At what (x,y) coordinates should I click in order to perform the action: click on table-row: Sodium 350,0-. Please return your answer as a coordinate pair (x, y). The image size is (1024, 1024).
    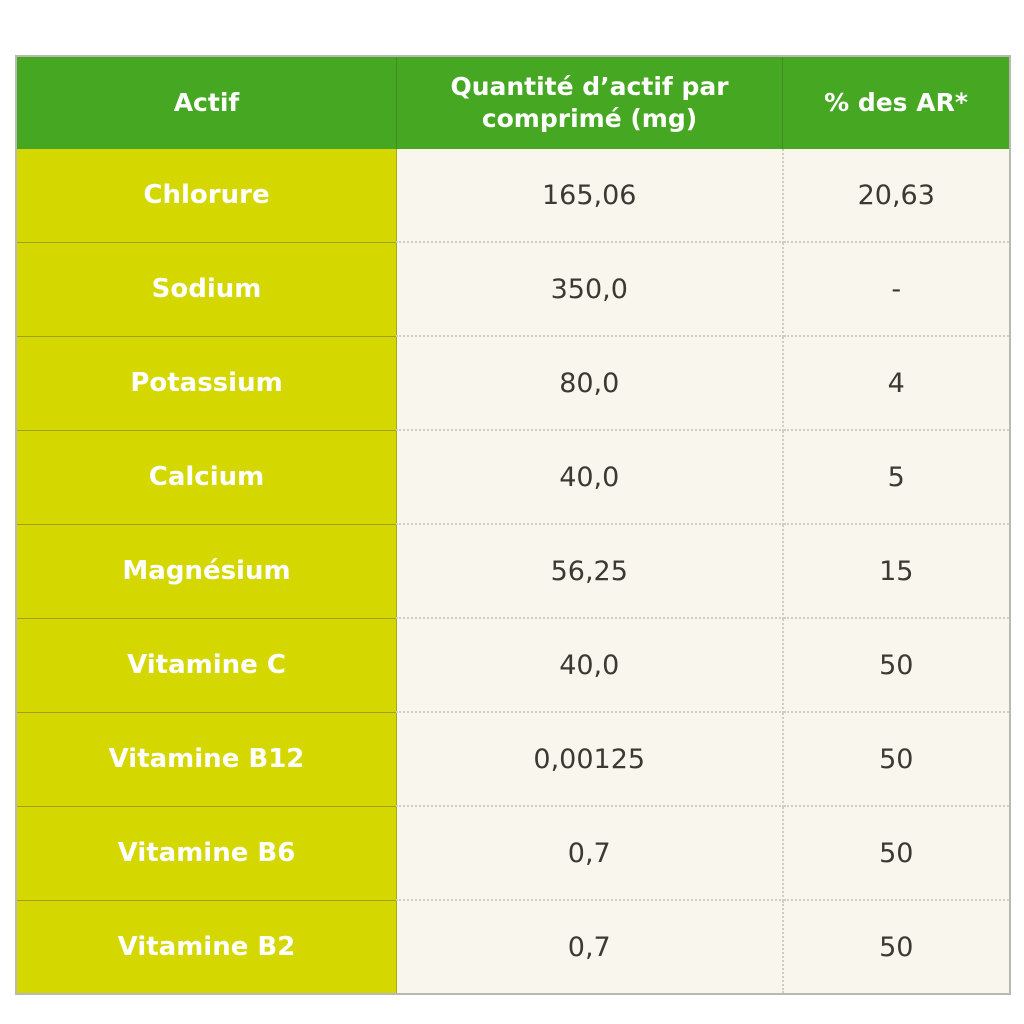
    Looking at the image, I should click on (513, 289).